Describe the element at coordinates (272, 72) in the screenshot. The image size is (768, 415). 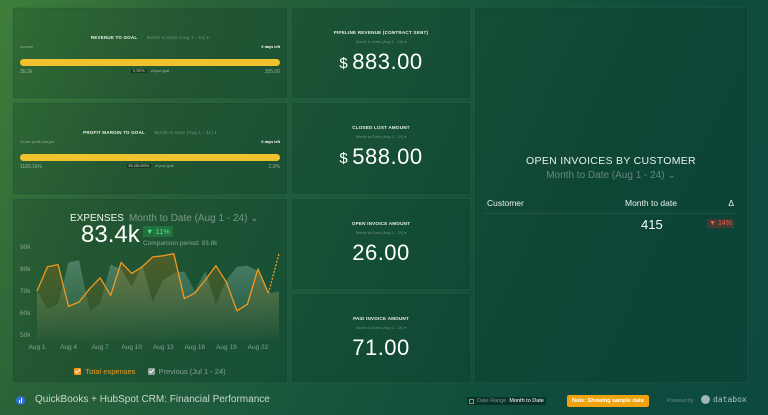
I see `goal-value: 355.00` at that location.